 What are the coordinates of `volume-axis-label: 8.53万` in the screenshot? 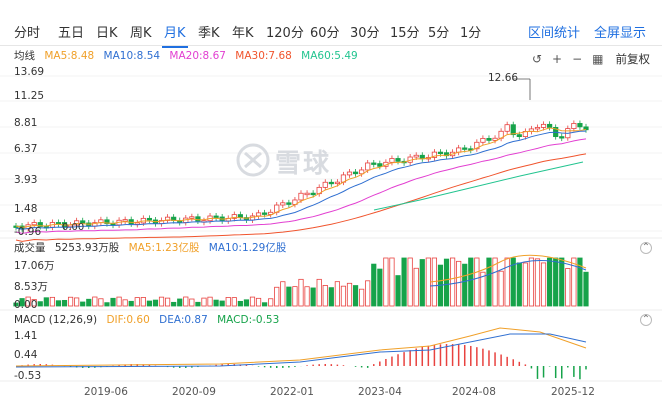 It's located at (31, 287).